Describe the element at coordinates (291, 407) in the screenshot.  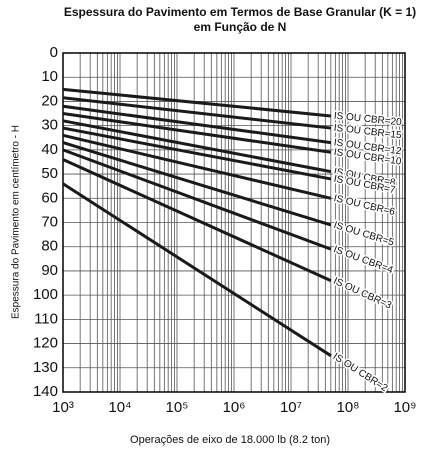
I see `x-tick-label: 10⁷` at that location.